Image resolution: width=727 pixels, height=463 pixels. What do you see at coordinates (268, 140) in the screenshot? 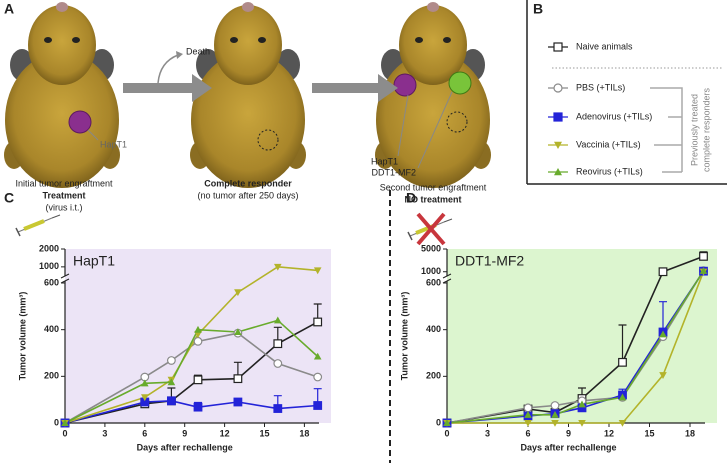
I see `tumor-site` at bounding box center [268, 140].